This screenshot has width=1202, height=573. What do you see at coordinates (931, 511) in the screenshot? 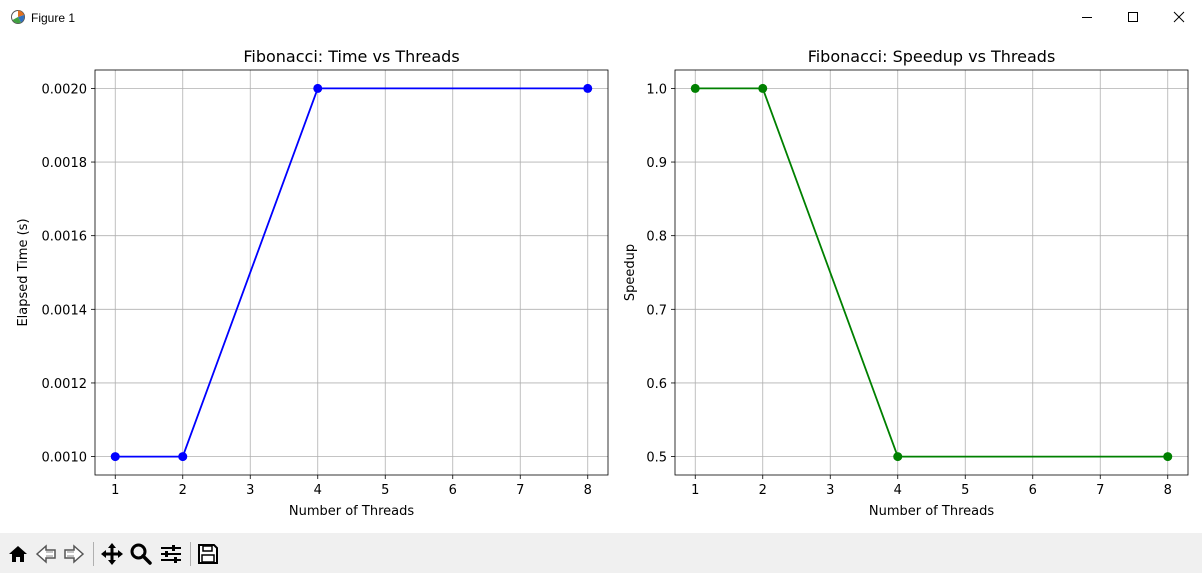
I see `chart2-x-axis-label: Number of Threads` at bounding box center [931, 511].